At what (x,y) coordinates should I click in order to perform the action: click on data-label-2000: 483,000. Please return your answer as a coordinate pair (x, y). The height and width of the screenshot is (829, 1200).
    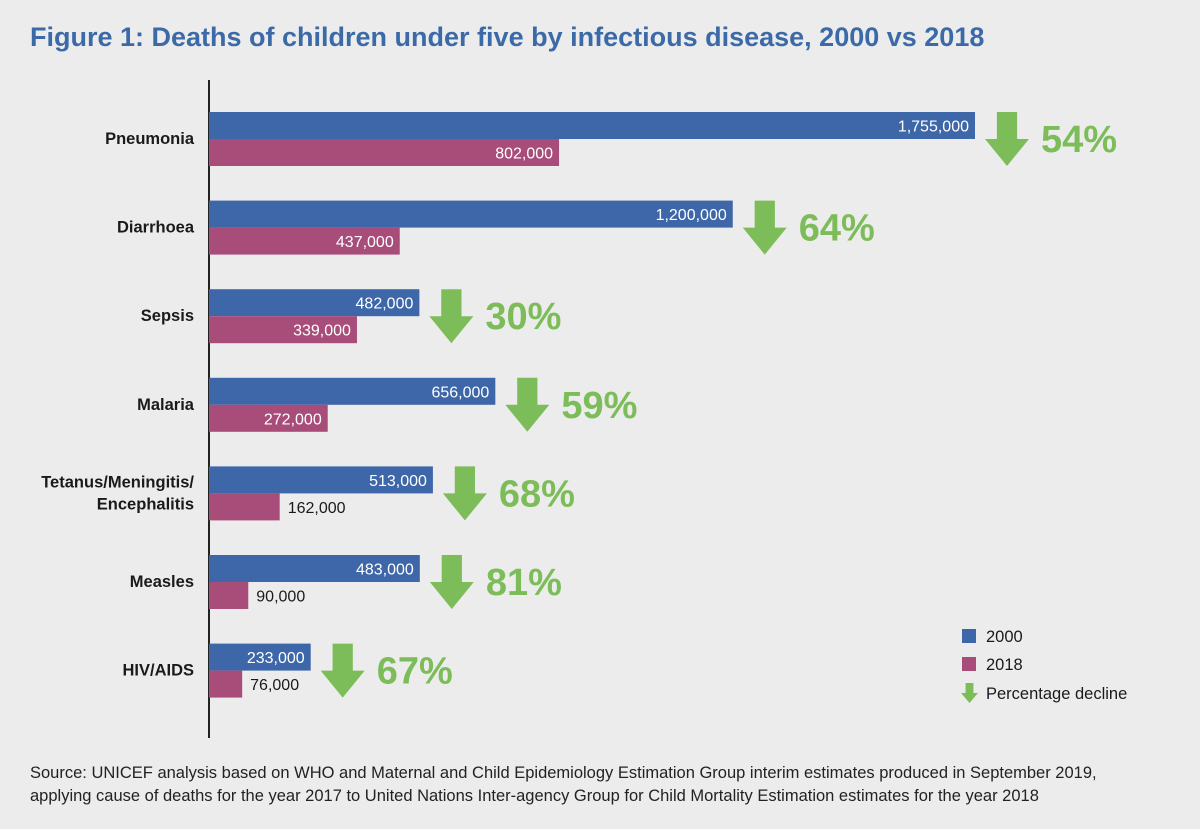
    Looking at the image, I should click on (385, 570).